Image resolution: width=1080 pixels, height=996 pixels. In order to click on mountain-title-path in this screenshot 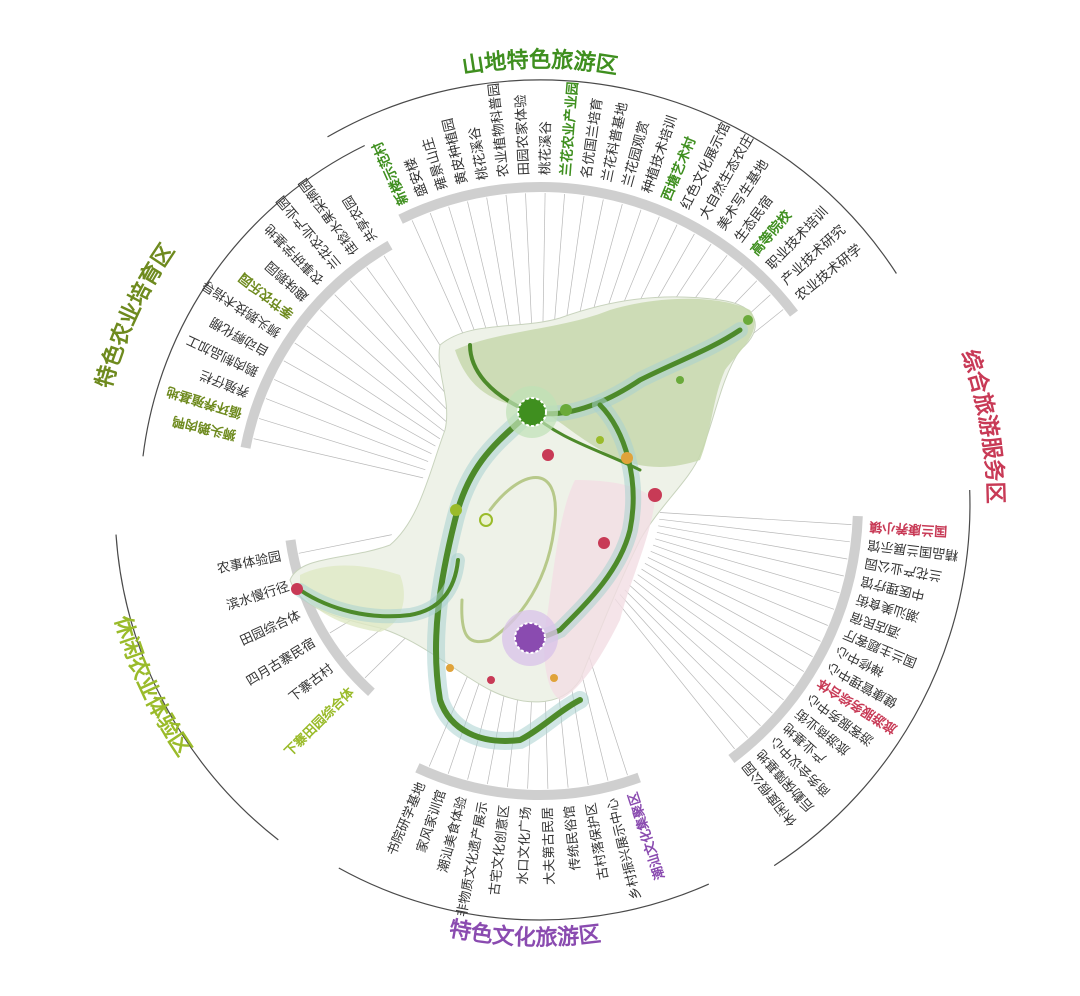, I will do `click(540, 96)`.